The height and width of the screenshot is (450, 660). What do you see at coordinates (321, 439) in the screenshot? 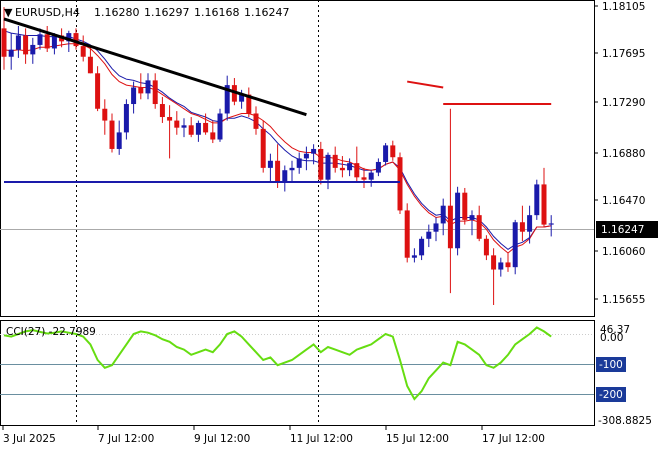
I see `time-tick: 11 Jul 12:00` at bounding box center [321, 439].